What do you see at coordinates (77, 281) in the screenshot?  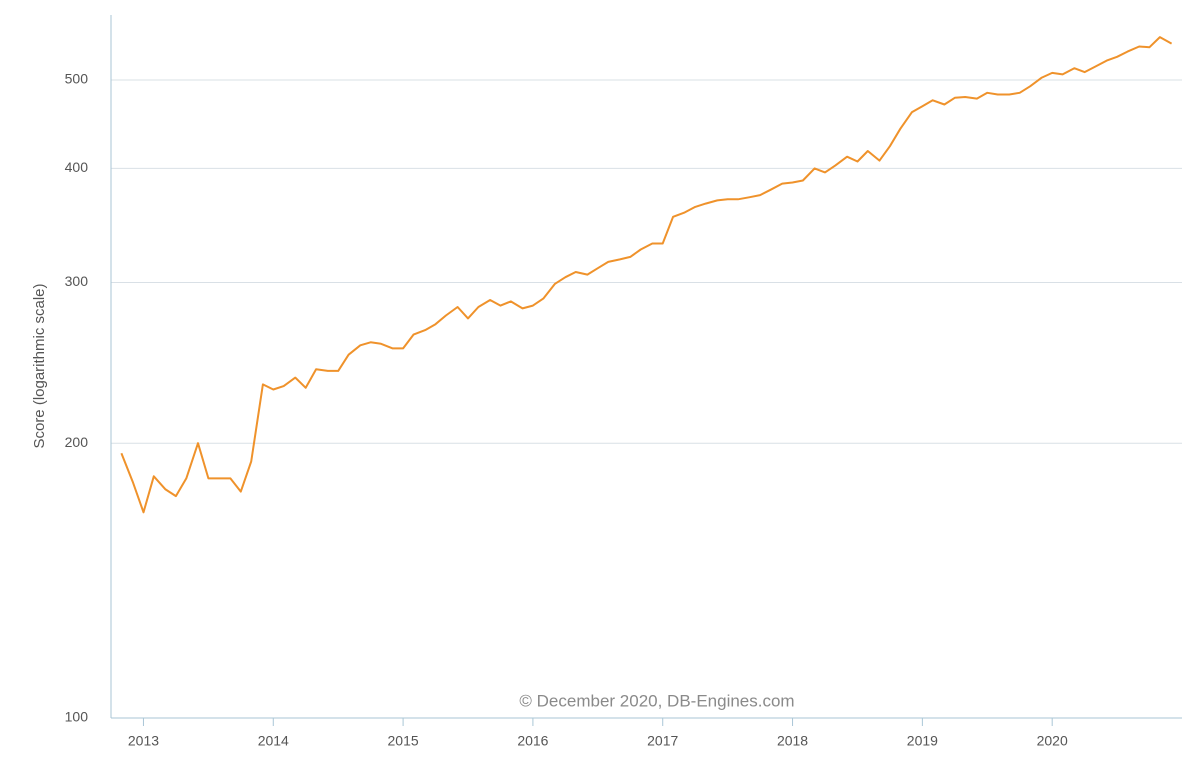 I see `y-tick-label: 300` at bounding box center [77, 281].